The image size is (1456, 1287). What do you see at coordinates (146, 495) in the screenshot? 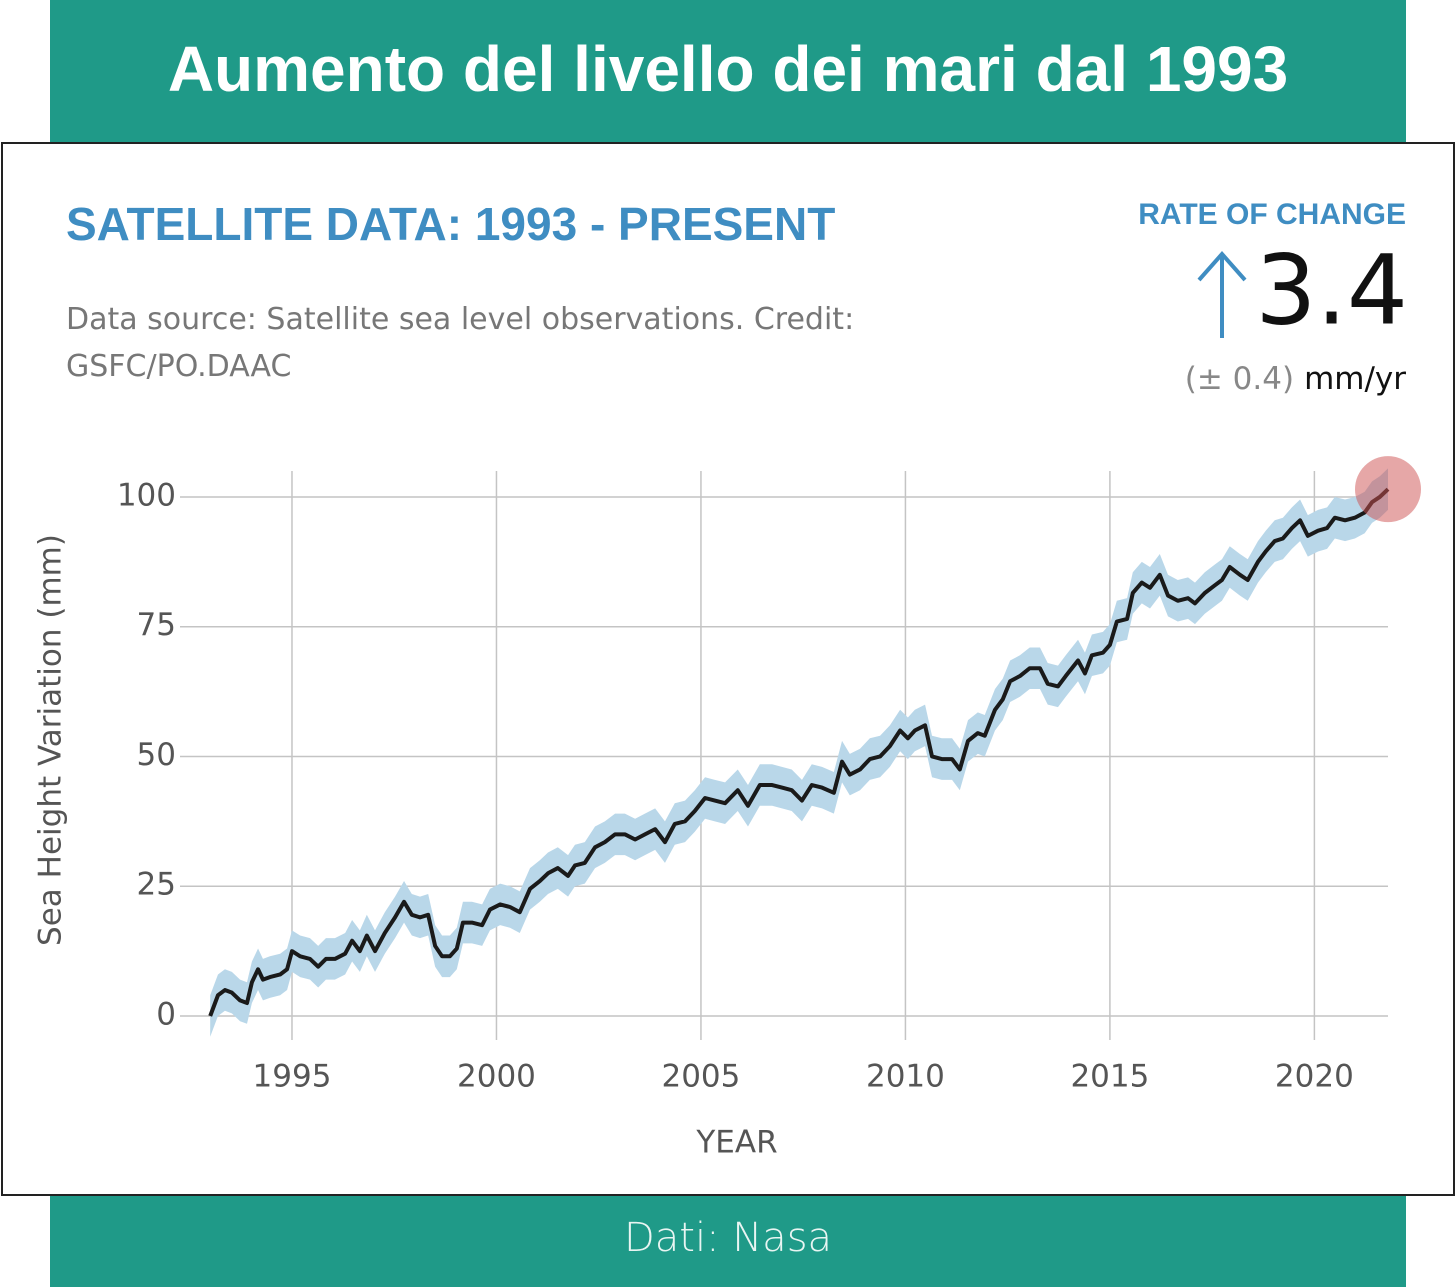
I see `y-tick-label: 100` at bounding box center [146, 495].